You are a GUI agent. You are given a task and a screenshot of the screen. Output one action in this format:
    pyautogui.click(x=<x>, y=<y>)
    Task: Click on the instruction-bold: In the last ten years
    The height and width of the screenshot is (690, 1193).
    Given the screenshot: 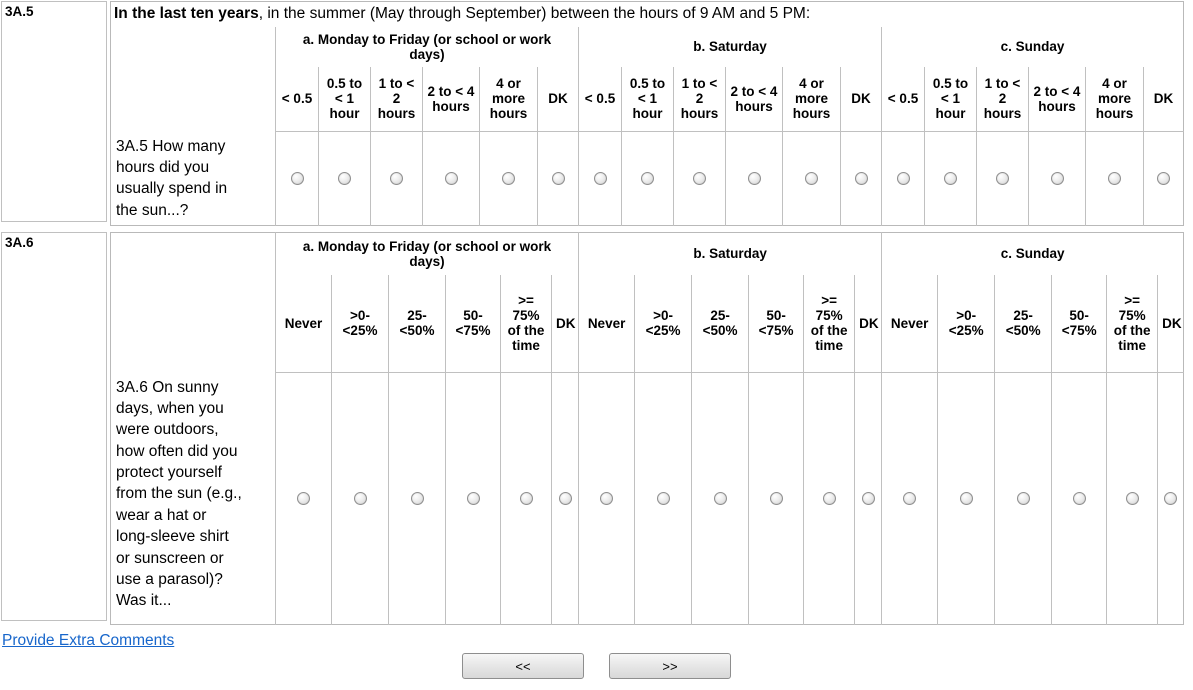 What is the action you would take?
    pyautogui.click(x=186, y=13)
    